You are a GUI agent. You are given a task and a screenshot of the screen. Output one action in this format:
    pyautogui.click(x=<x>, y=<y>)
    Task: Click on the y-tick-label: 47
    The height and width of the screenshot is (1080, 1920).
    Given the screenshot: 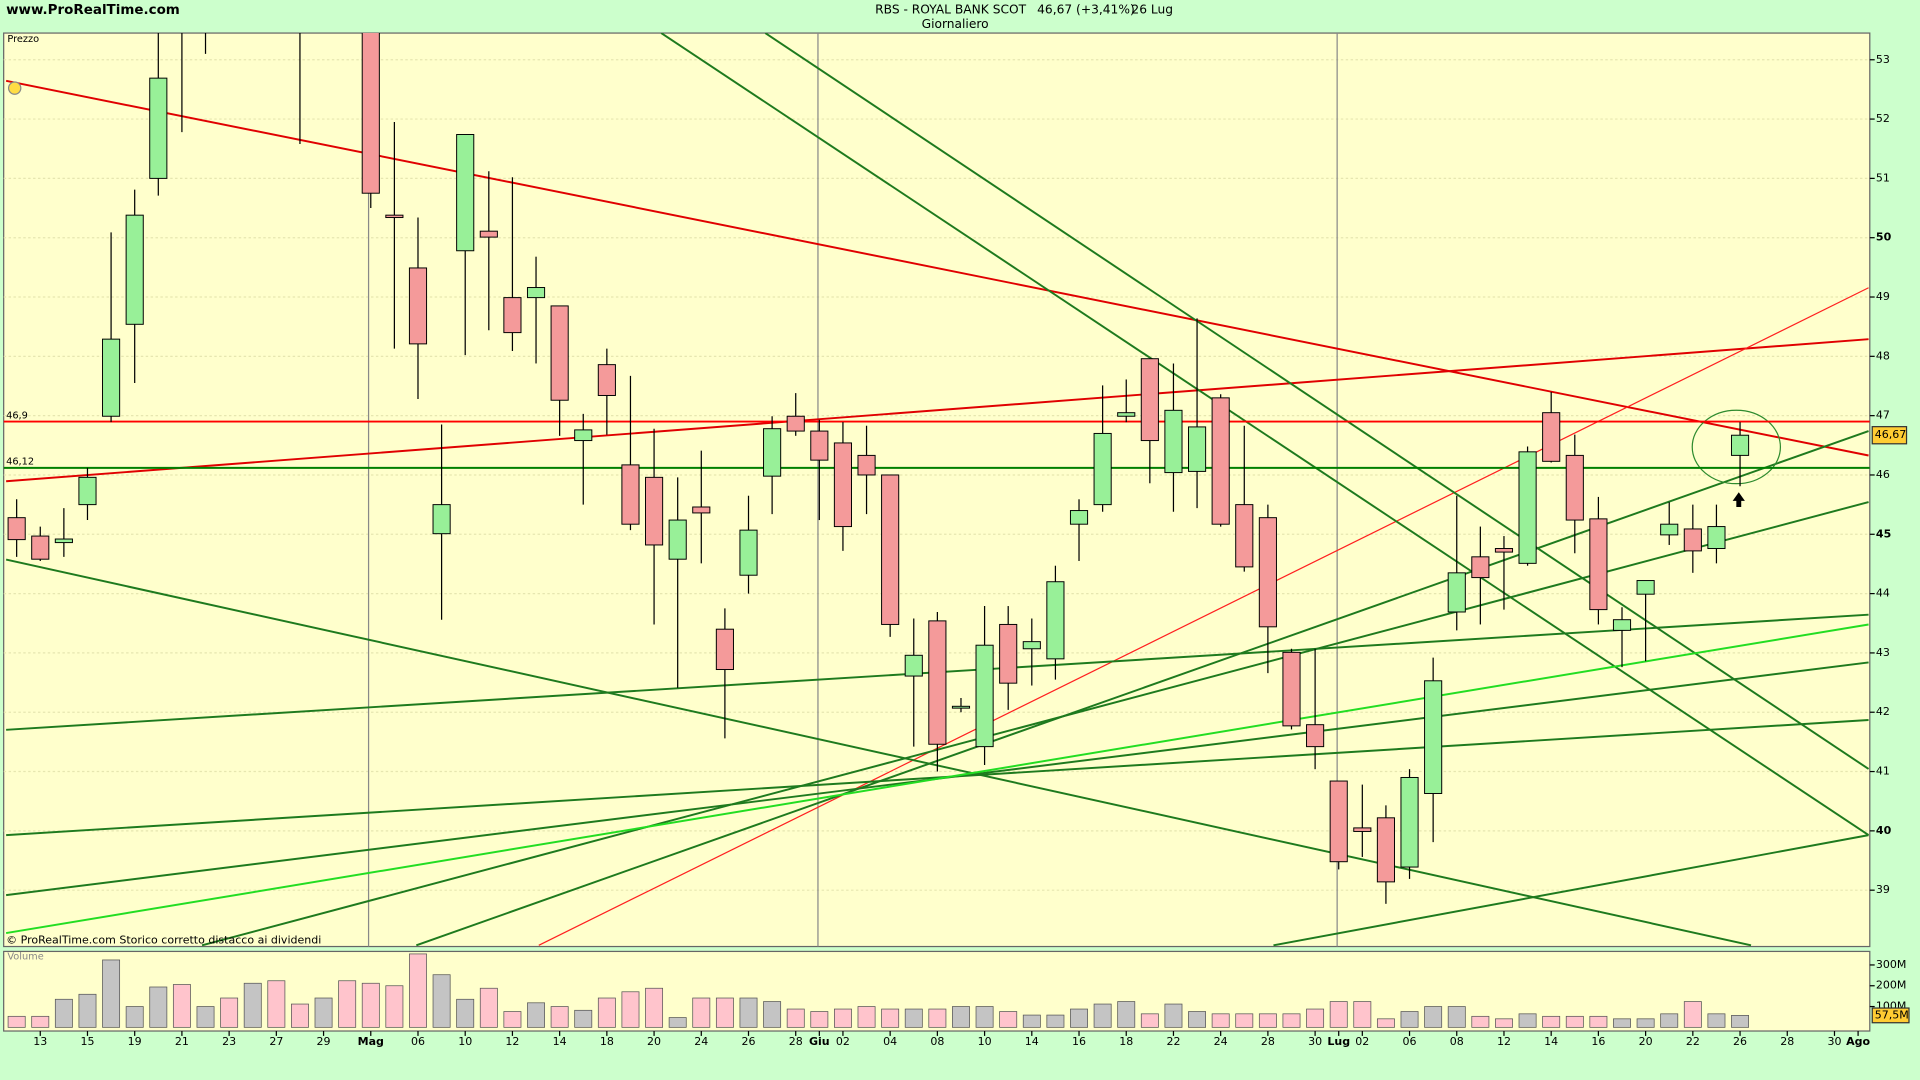 What is the action you would take?
    pyautogui.click(x=1883, y=415)
    